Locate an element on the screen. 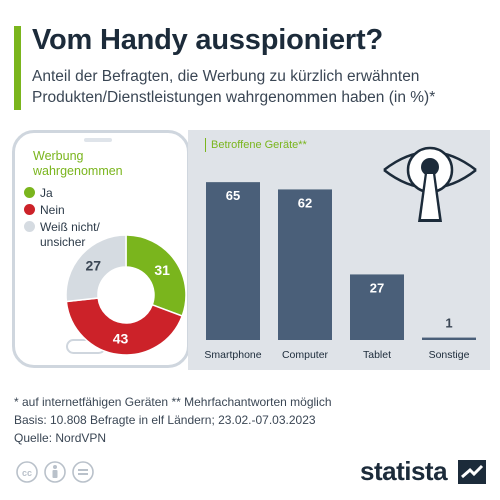 Image resolution: width=500 pixels, height=500 pixels. legend-label-unsure: Weiß nicht/ unsicher is located at coordinates (70, 234).